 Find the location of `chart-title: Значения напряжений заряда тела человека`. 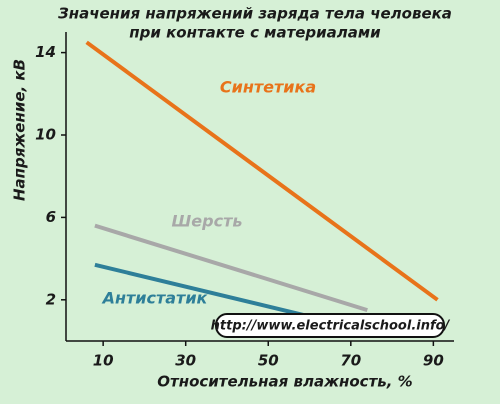

chart-title: Значения напряжений заряда тела человека is located at coordinates (255, 14).